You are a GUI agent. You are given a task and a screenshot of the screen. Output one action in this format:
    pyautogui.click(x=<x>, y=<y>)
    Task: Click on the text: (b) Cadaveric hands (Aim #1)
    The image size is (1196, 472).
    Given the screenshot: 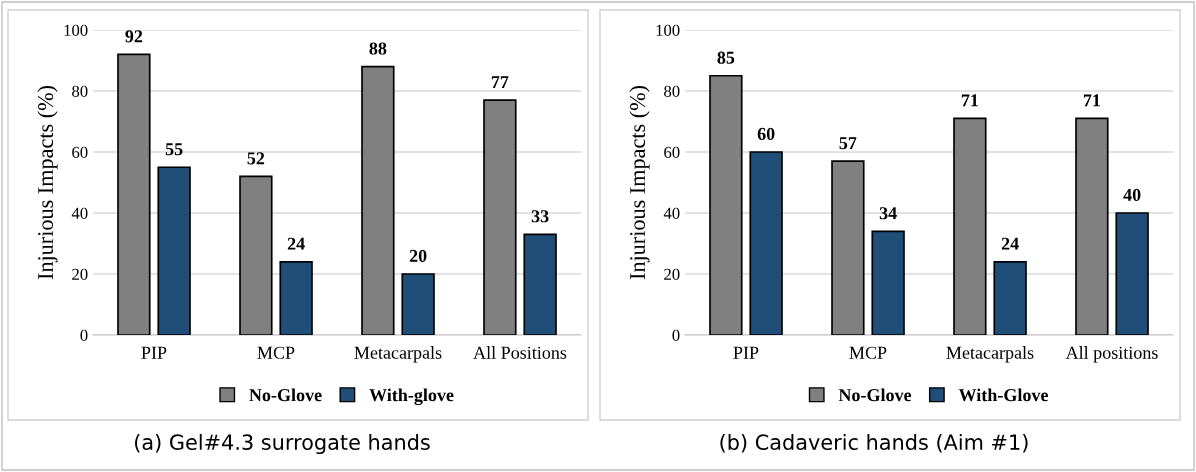 What is the action you would take?
    pyautogui.click(x=874, y=443)
    